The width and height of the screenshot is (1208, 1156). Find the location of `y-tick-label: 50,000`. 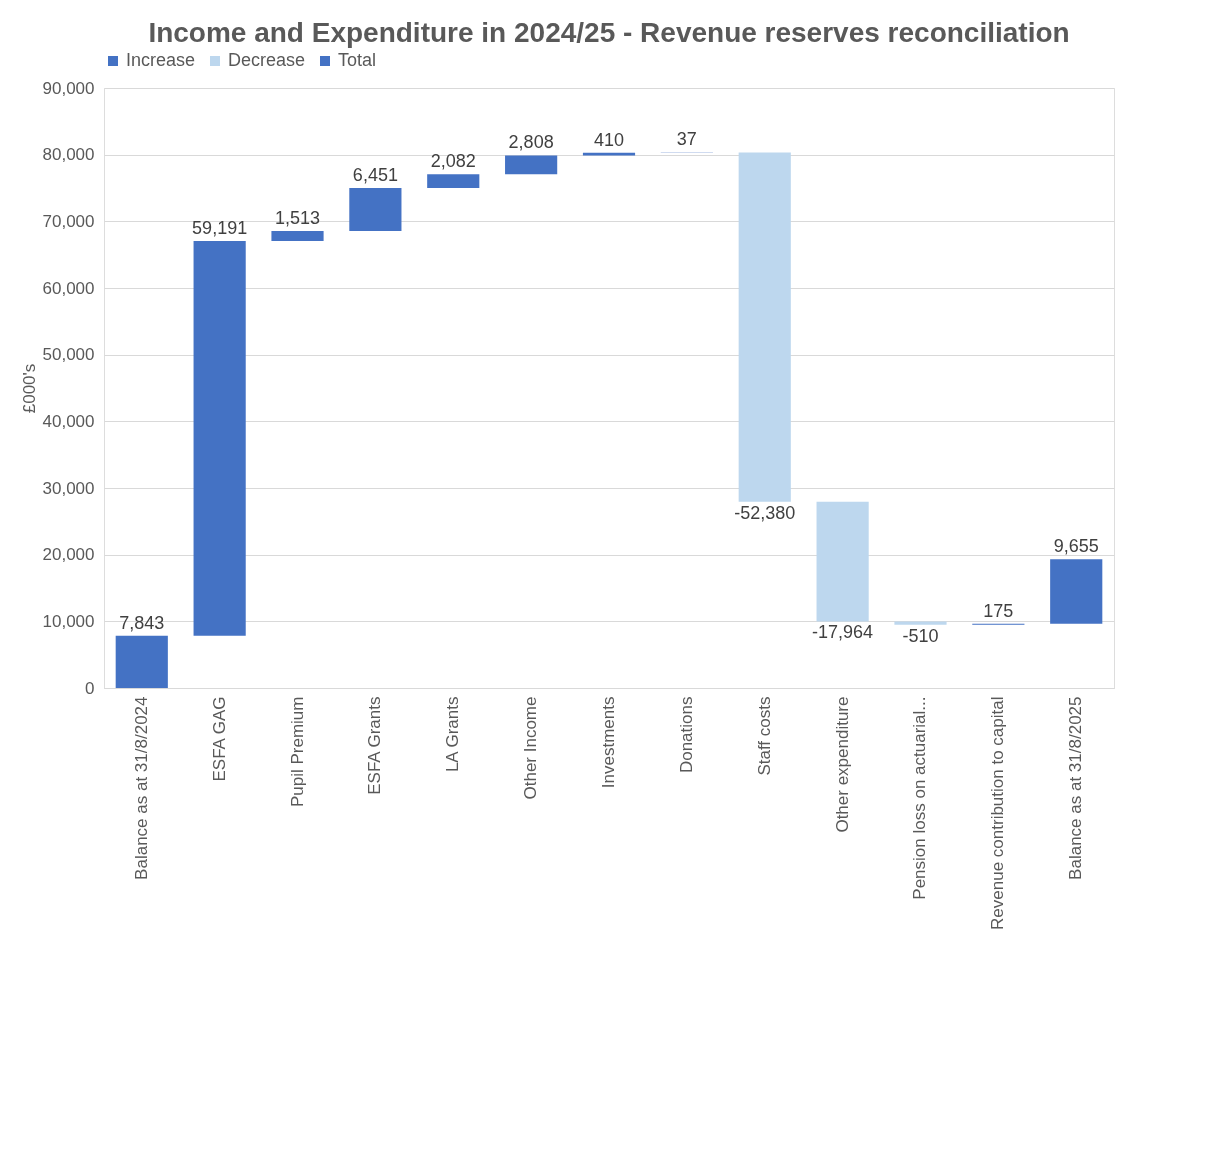

y-tick-label: 50,000 is located at coordinates (68, 355).